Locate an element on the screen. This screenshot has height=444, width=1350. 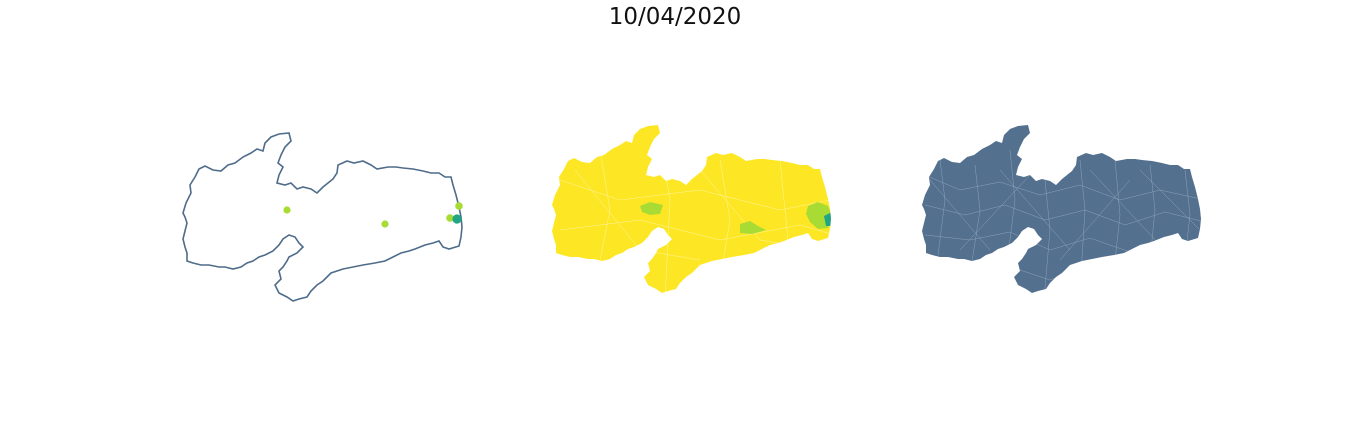
state-outline is located at coordinates (322, 217).